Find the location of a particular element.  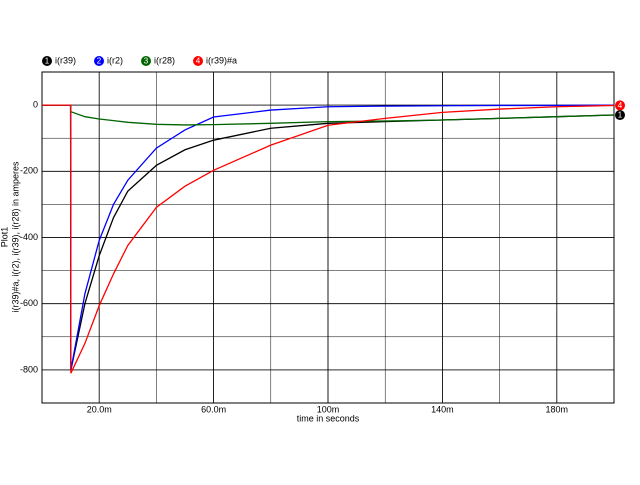

plot-name: Plot1 is located at coordinates (4, 237).